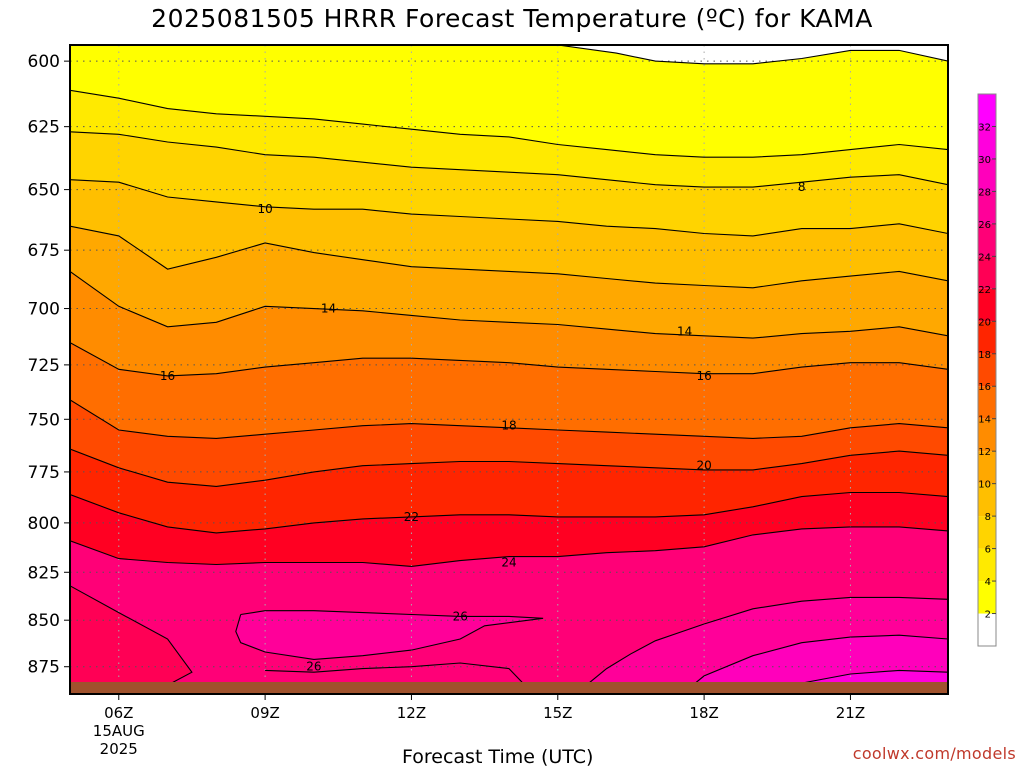 The height and width of the screenshot is (768, 1024). Describe the element at coordinates (118, 713) in the screenshot. I see `x-tick-label-06Z: 06Z` at that location.